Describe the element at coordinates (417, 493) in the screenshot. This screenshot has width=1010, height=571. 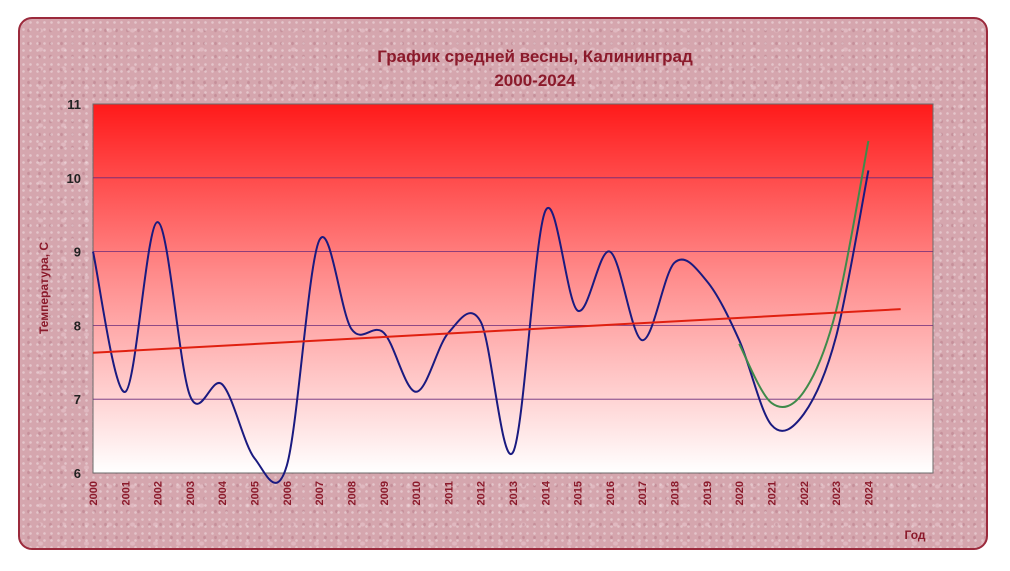
I see `x-tick-label: 2010` at that location.